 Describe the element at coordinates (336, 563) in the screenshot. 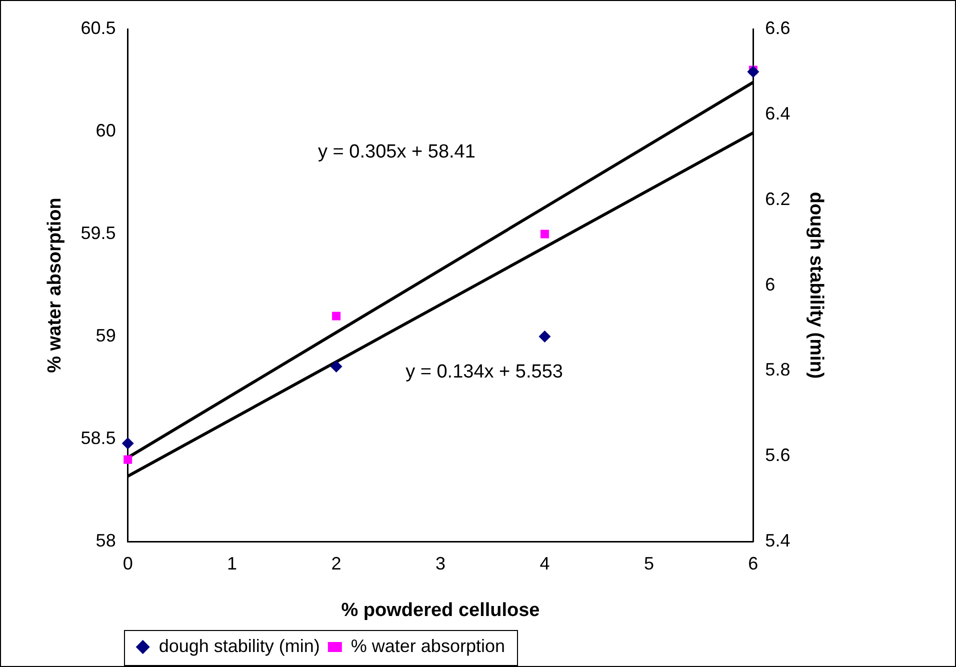

I see `x-tick-label: 2` at that location.